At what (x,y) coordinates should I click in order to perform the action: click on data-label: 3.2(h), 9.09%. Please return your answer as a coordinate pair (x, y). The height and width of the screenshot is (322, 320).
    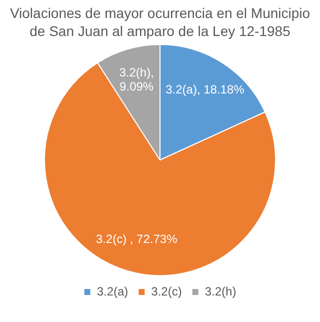
    Looking at the image, I should click on (136, 80).